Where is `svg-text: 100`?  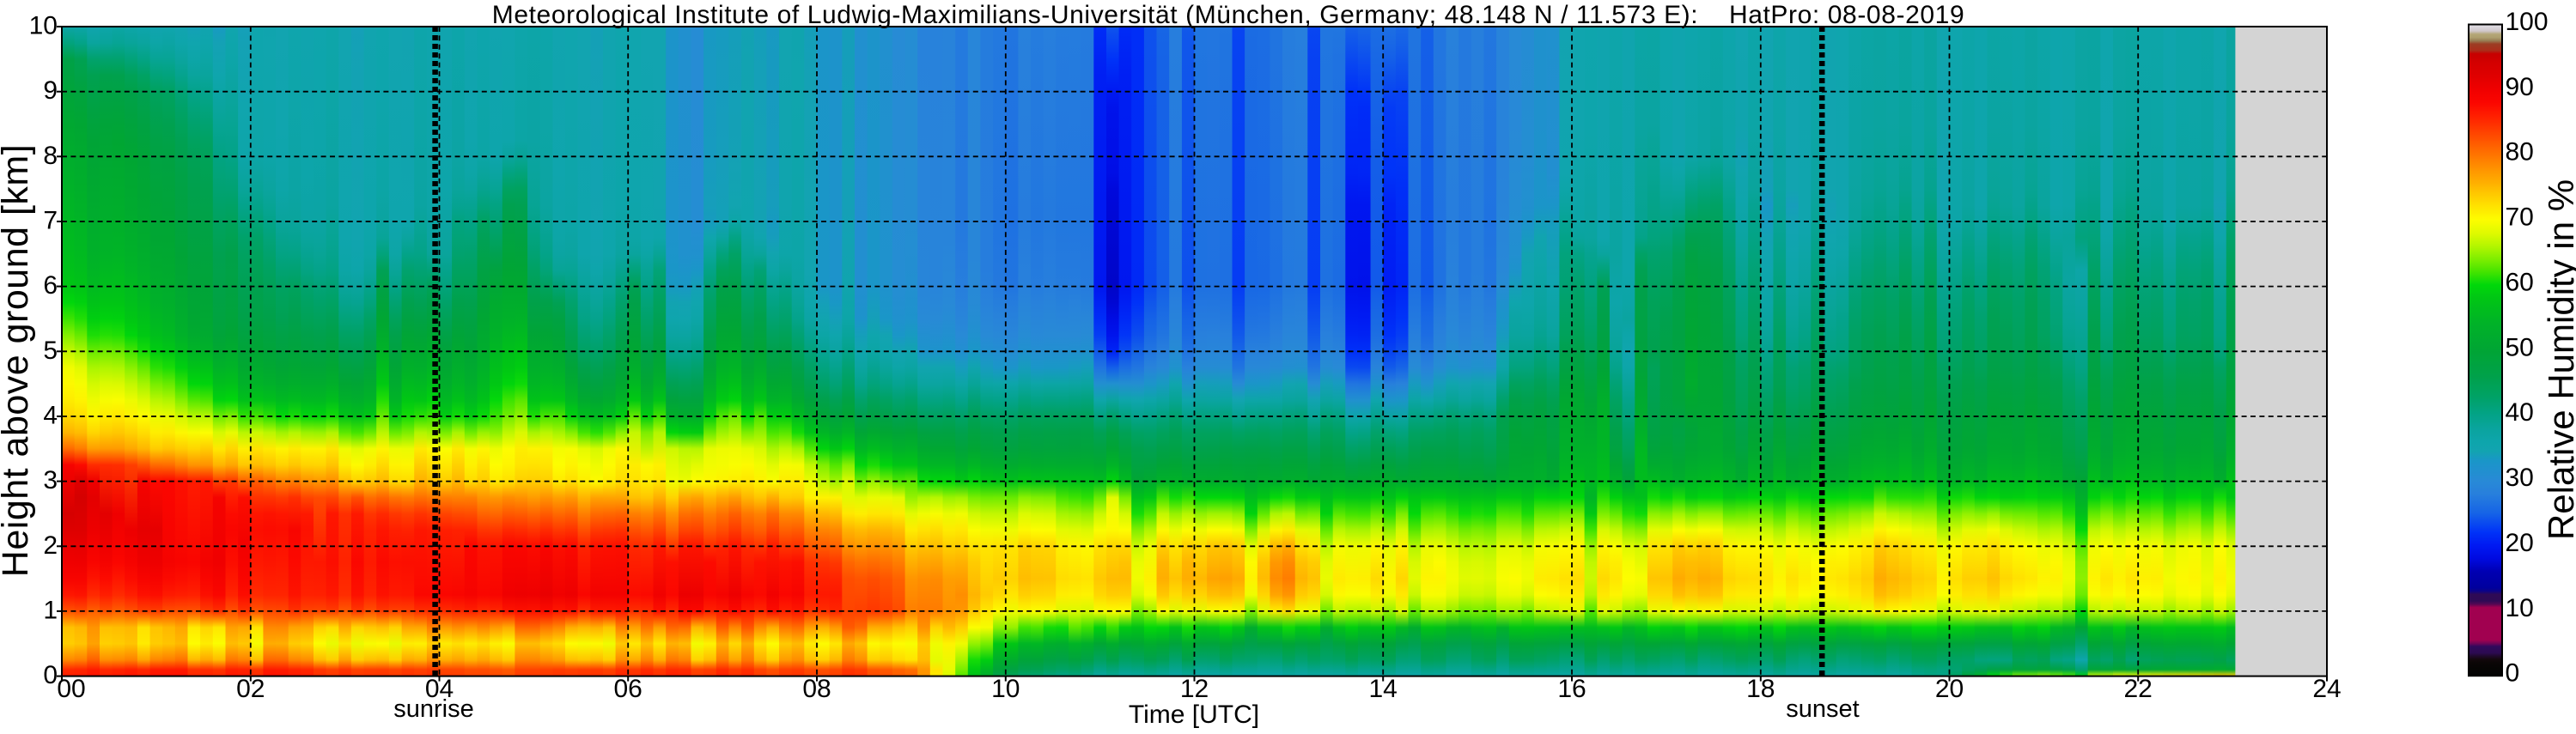
svg-text: 100 is located at coordinates (2527, 22).